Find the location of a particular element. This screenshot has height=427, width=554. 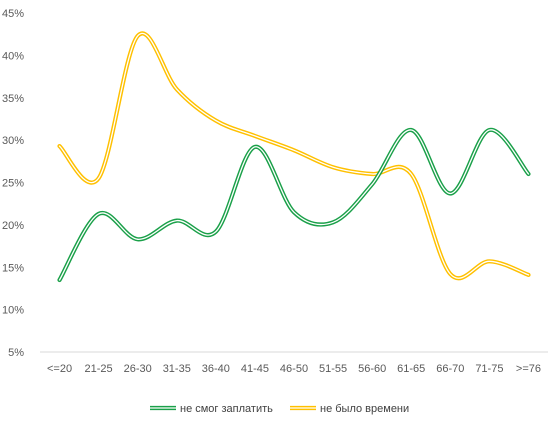

y-tick-label: 5% is located at coordinates (16, 353).